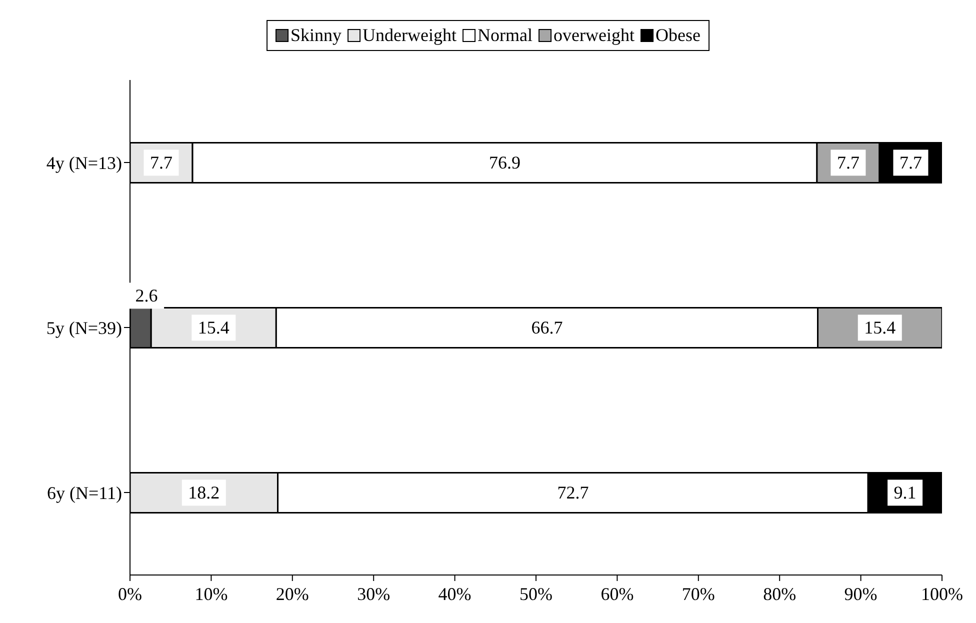 This screenshot has width=976, height=623. Describe the element at coordinates (593, 35) in the screenshot. I see `legend-label: overweight` at that location.